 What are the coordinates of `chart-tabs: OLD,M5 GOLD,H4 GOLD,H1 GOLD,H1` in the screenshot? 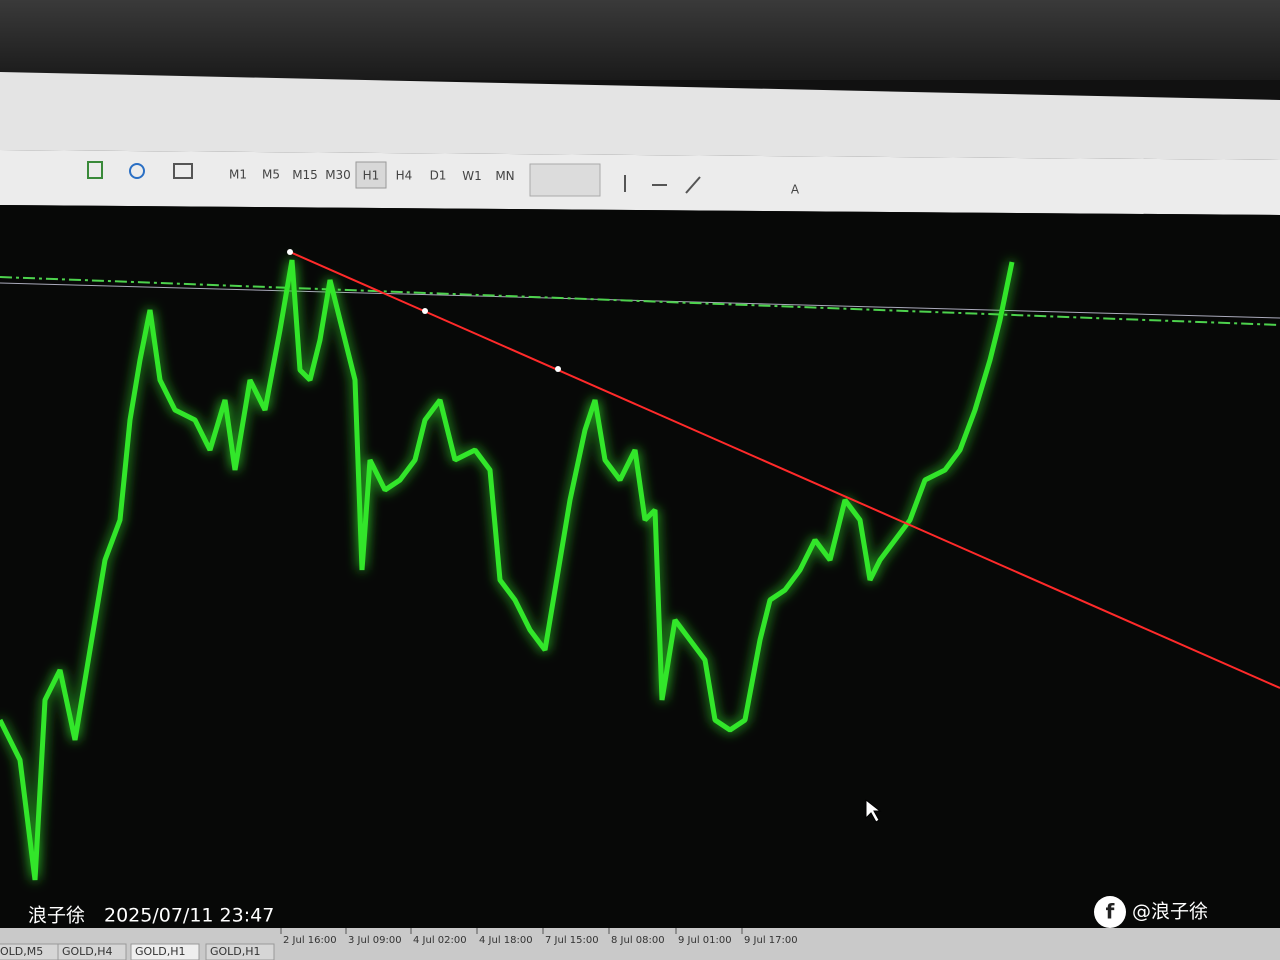 It's located at (137, 951).